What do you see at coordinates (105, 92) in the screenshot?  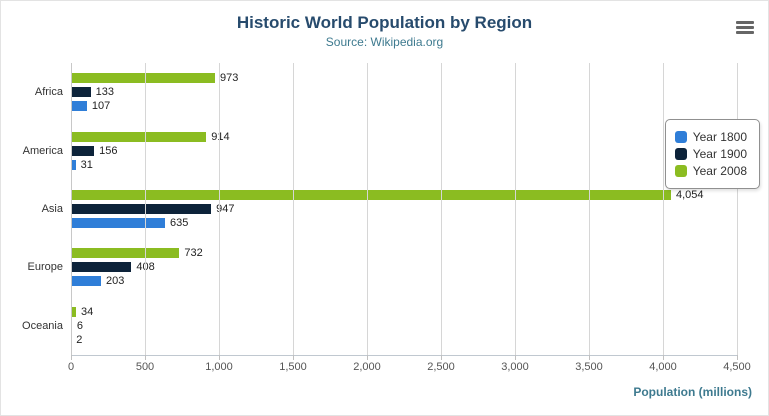 I see `data-label: 133` at bounding box center [105, 92].